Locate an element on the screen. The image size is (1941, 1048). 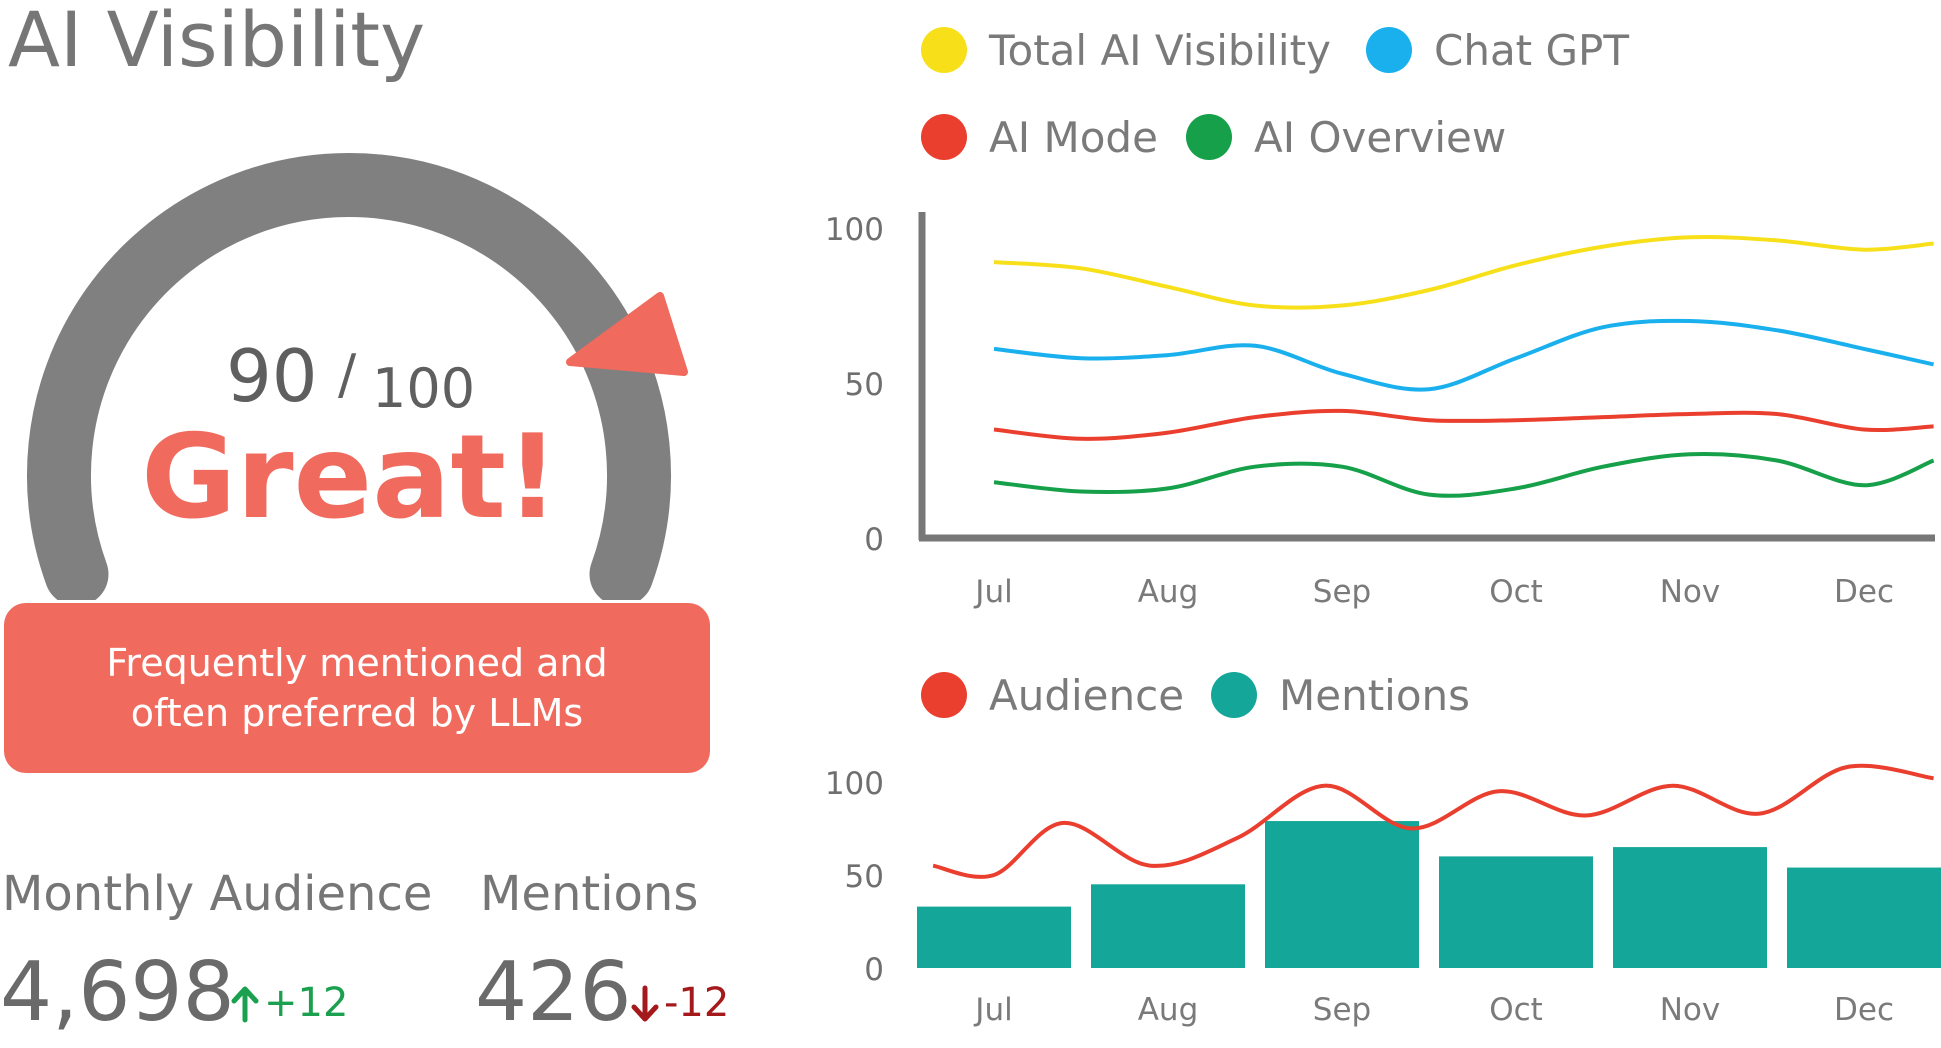
audience-value: 4,698 is located at coordinates (117, 992).